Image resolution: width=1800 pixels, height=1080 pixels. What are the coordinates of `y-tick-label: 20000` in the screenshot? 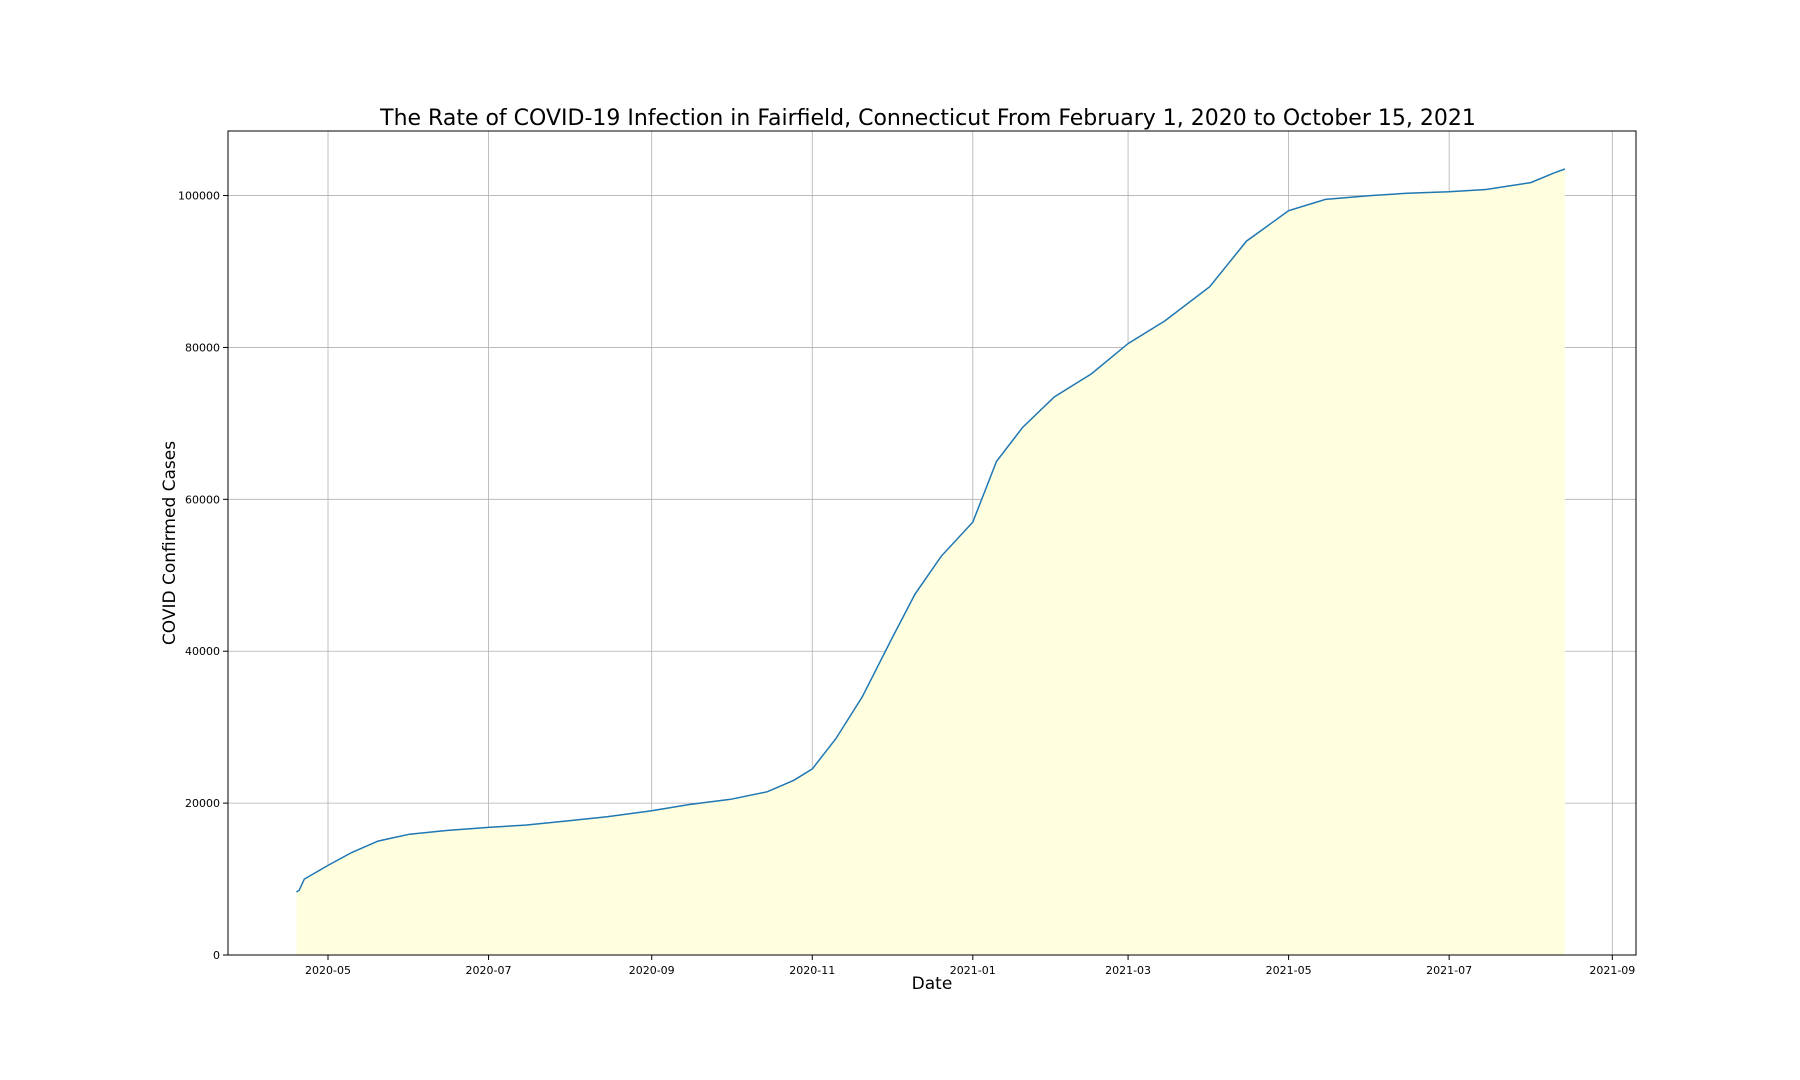 It's located at (202, 803).